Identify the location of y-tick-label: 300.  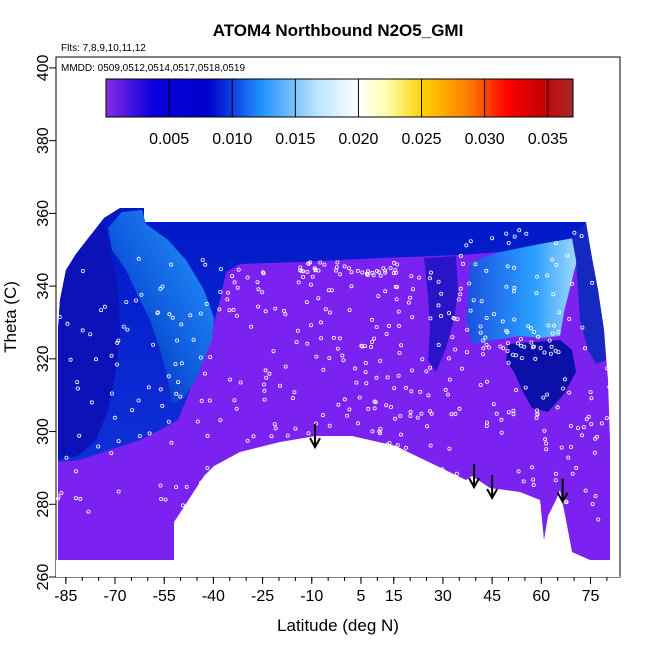
(43, 431).